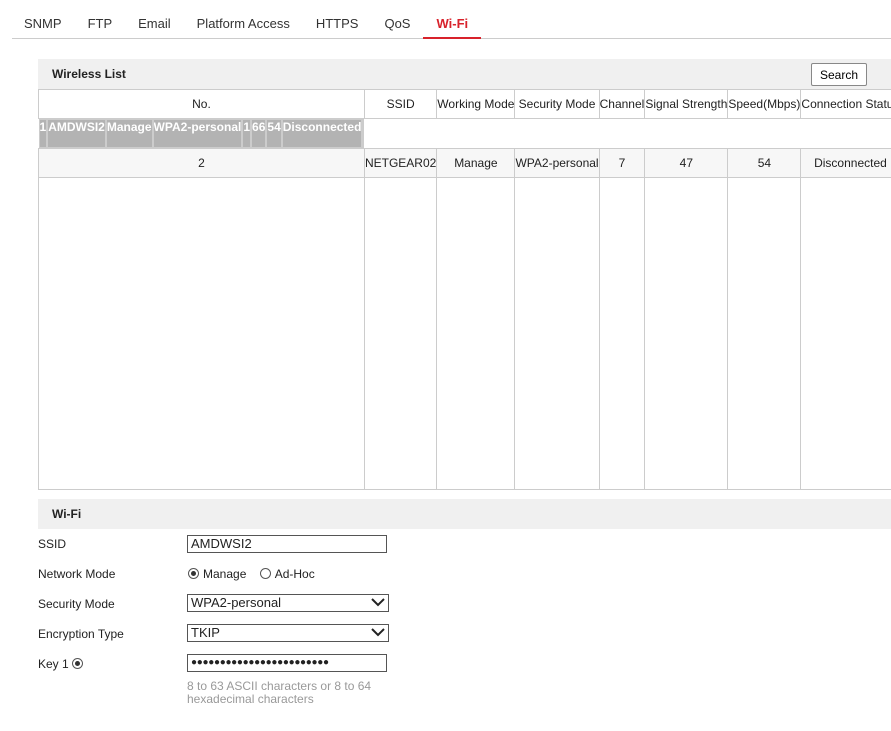 The height and width of the screenshot is (731, 891). I want to click on encryption-type-value: TKIP, so click(205, 632).